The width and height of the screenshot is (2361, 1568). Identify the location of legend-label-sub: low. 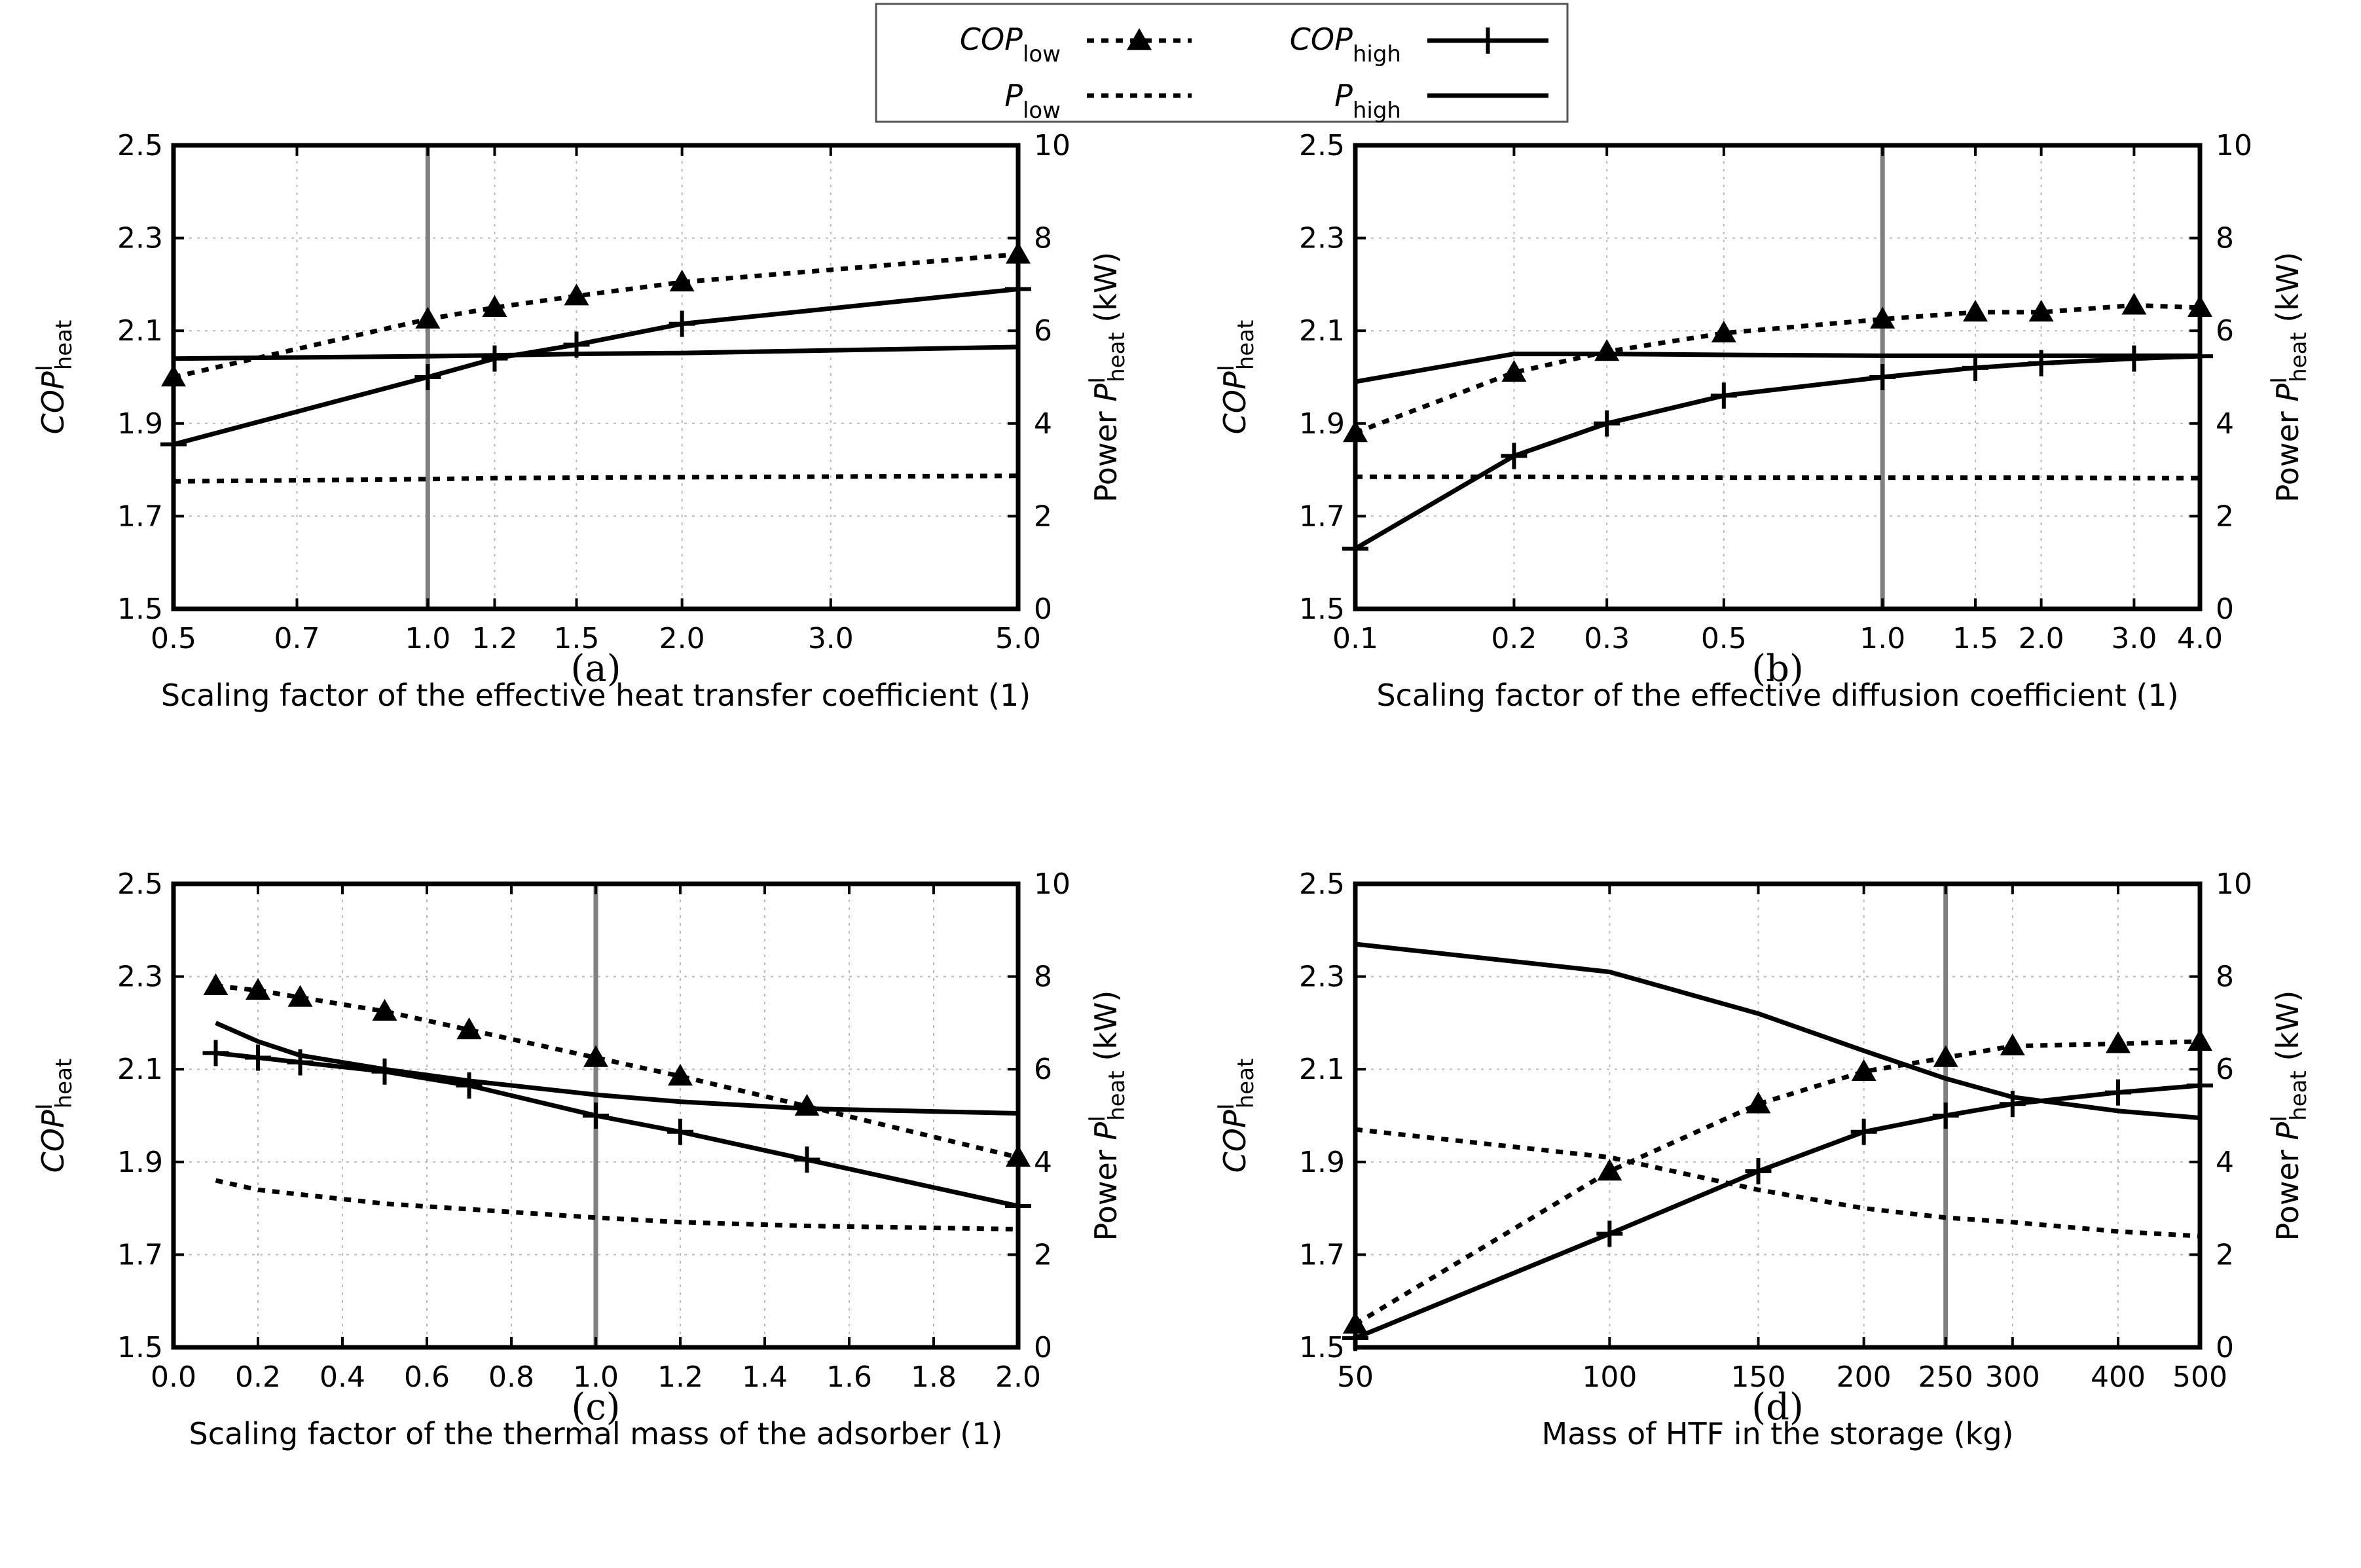
(1042, 111).